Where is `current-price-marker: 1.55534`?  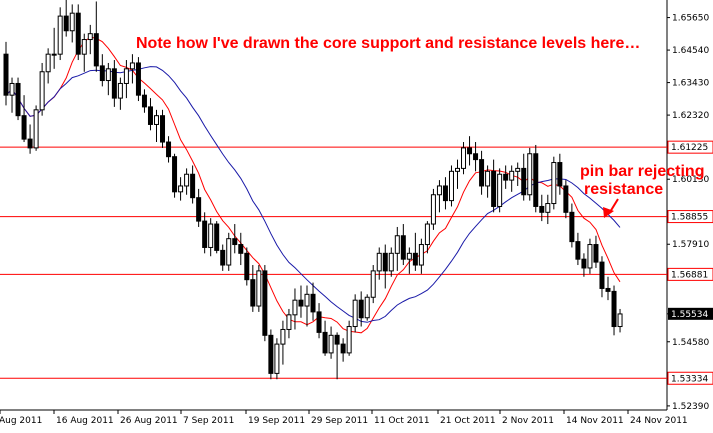 current-price-marker: 1.55534 is located at coordinates (690, 313).